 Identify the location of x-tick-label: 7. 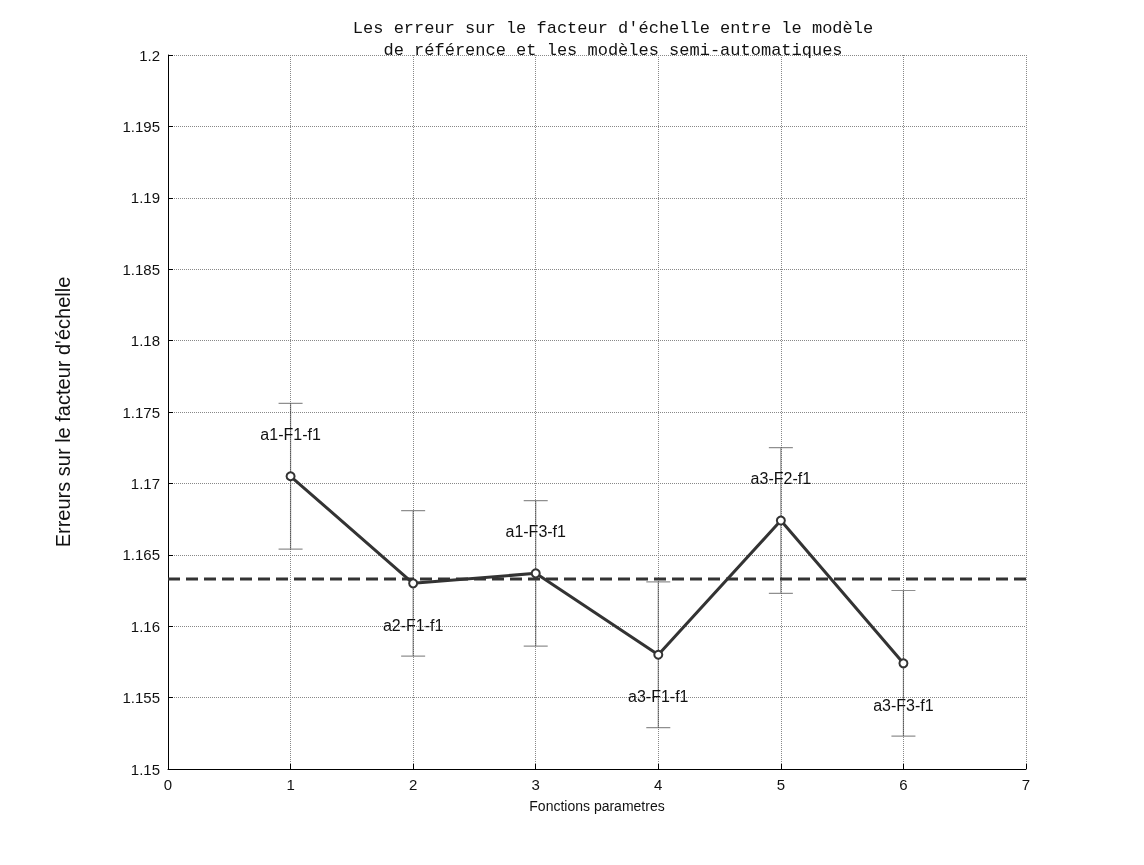
(1026, 784).